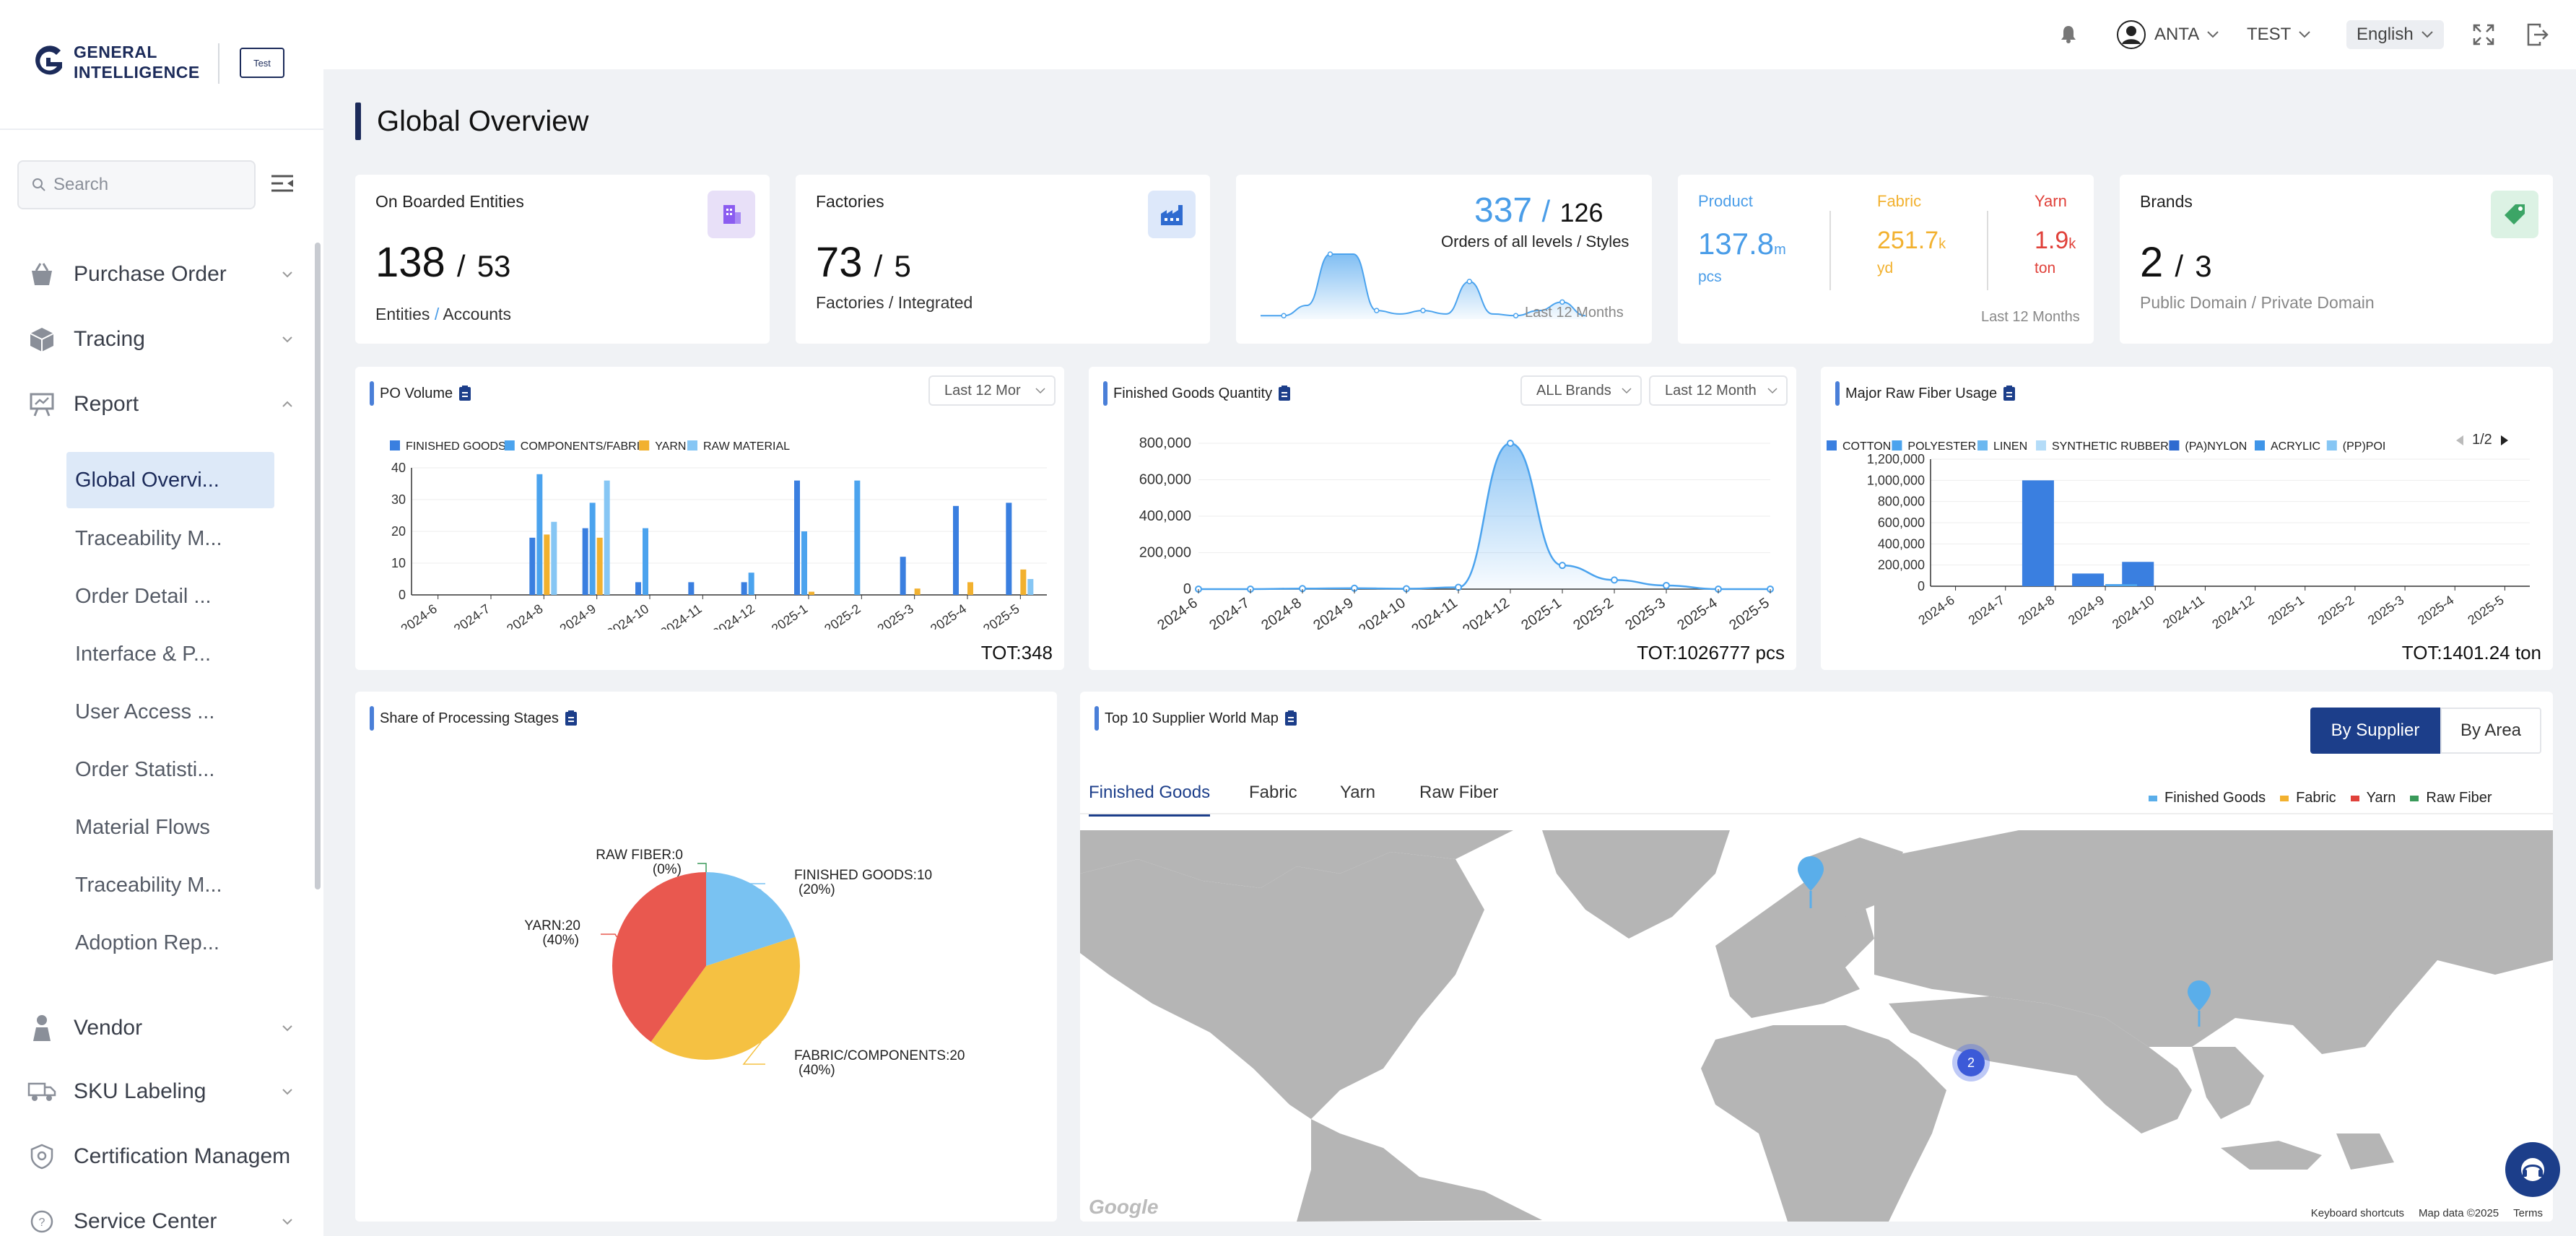 This screenshot has height=1236, width=2576. I want to click on sidebar-scrollbar, so click(318, 566).